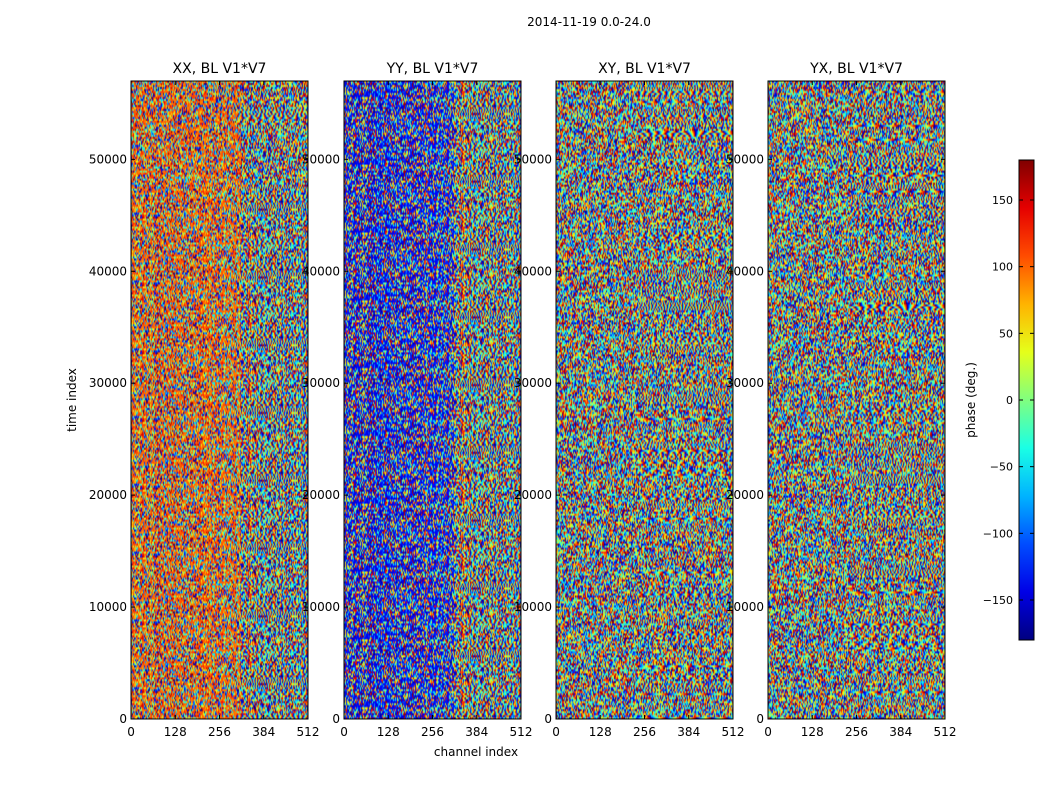  Describe the element at coordinates (971, 400) in the screenshot. I see `colorbar-label: phase (deg.)` at that location.